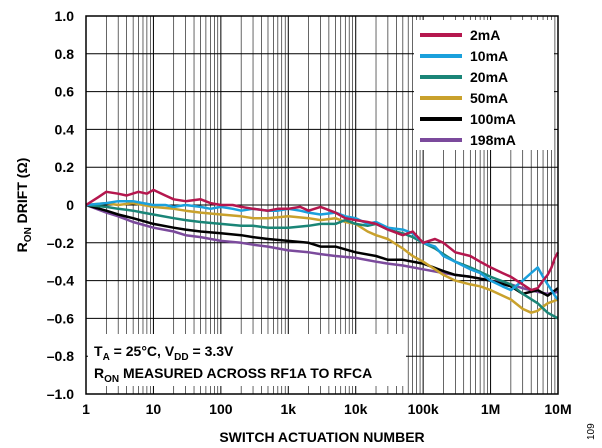  Describe the element at coordinates (86, 409) in the screenshot. I see `x-tick-label: 1` at that location.